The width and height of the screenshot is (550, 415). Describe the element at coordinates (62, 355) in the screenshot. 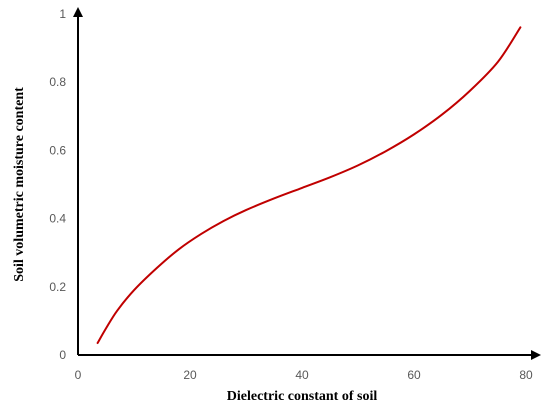

I see `y-tick-label: 0` at that location.